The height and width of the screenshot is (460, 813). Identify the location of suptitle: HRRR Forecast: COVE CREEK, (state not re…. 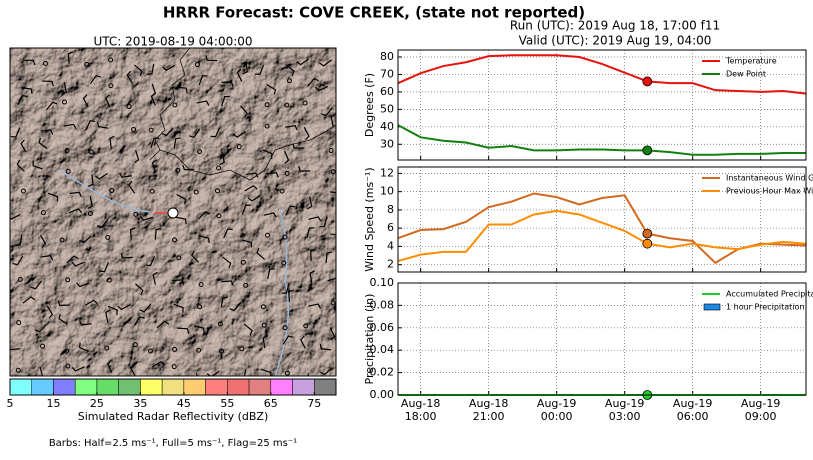
(374, 13).